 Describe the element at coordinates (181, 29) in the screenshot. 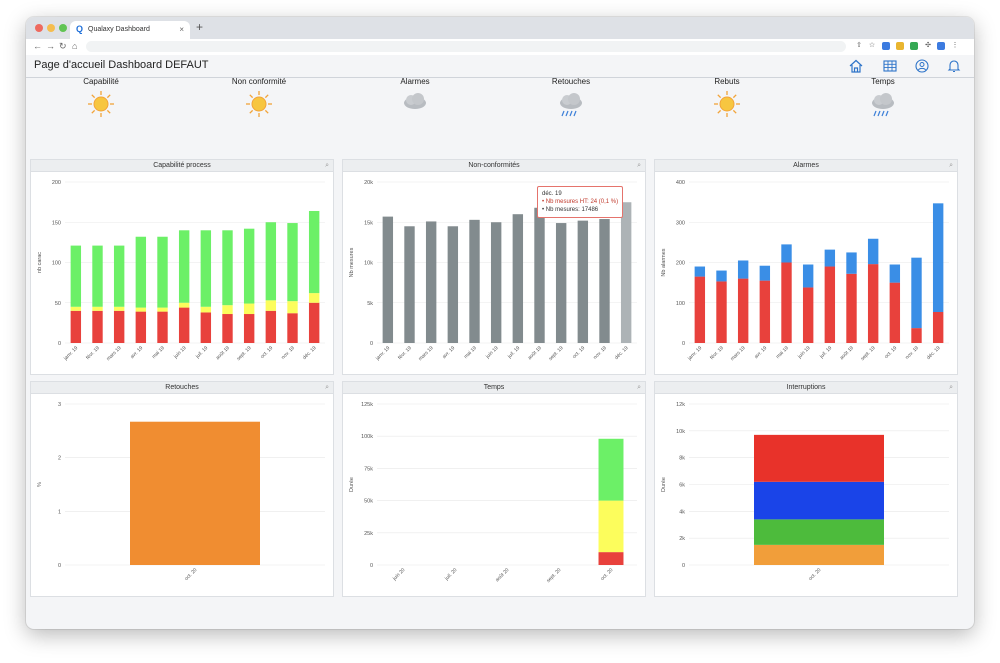

I see `tab-close-icon: ×` at that location.